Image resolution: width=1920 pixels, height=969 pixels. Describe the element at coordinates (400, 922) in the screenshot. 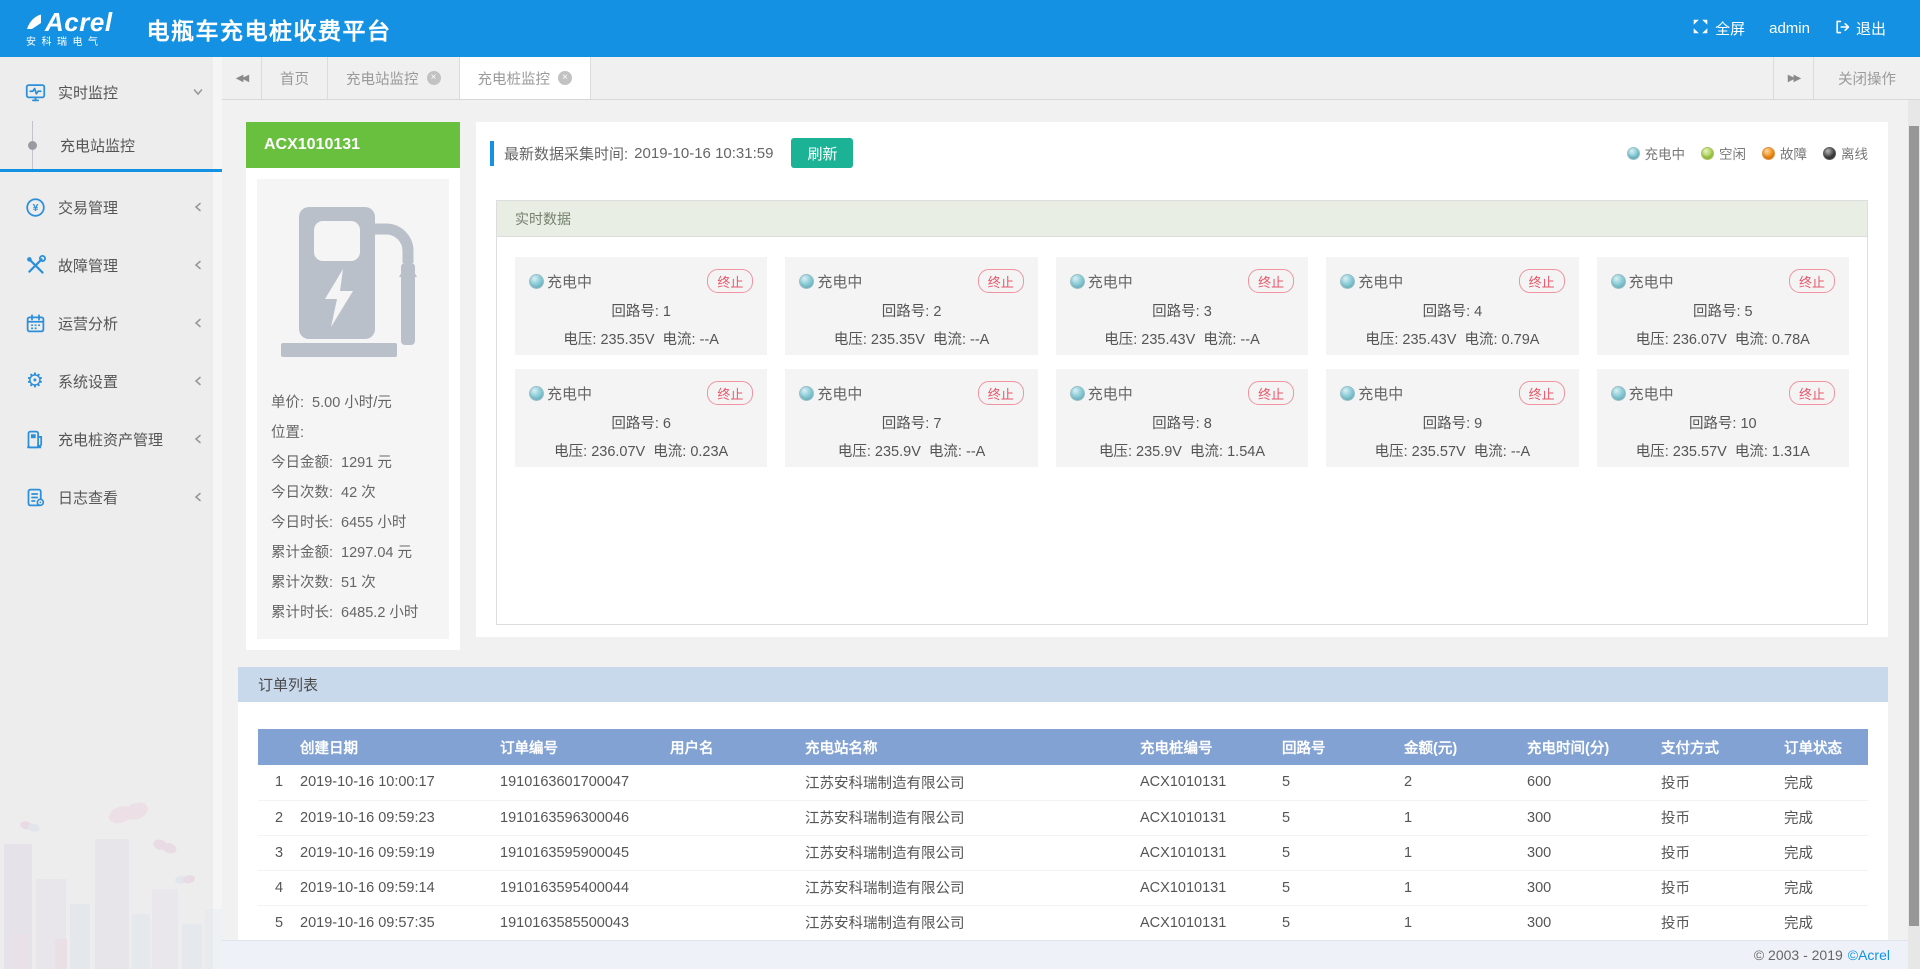

I see `order-cell: 2019-10-16 09:57:35` at that location.